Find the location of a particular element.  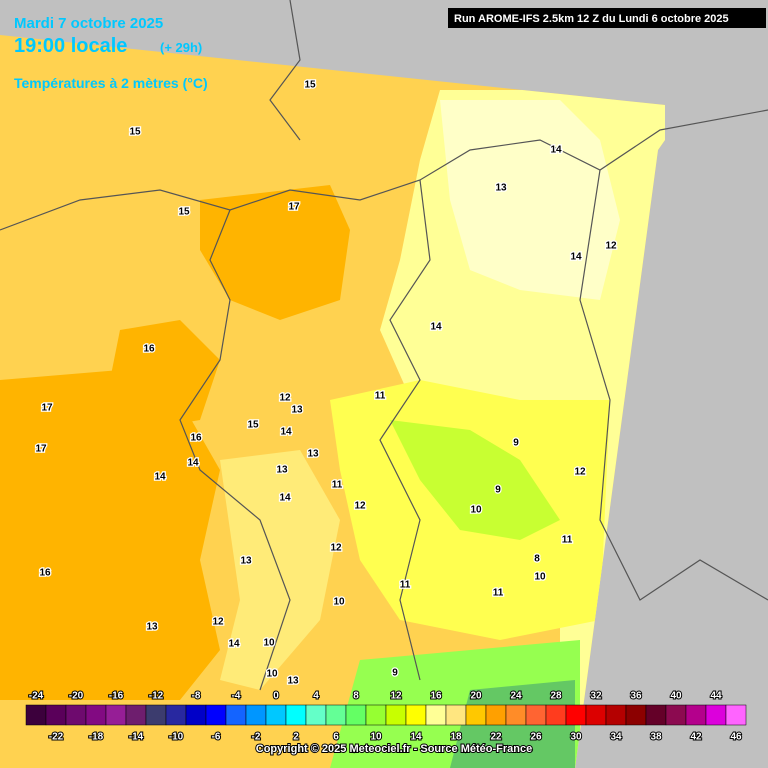

legend-label: 34 is located at coordinates (616, 737).